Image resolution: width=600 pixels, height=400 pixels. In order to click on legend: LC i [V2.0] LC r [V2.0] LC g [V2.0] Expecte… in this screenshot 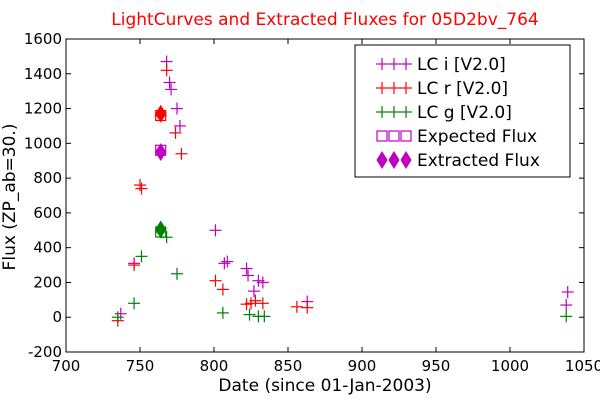, I will do `click(462, 111)`.